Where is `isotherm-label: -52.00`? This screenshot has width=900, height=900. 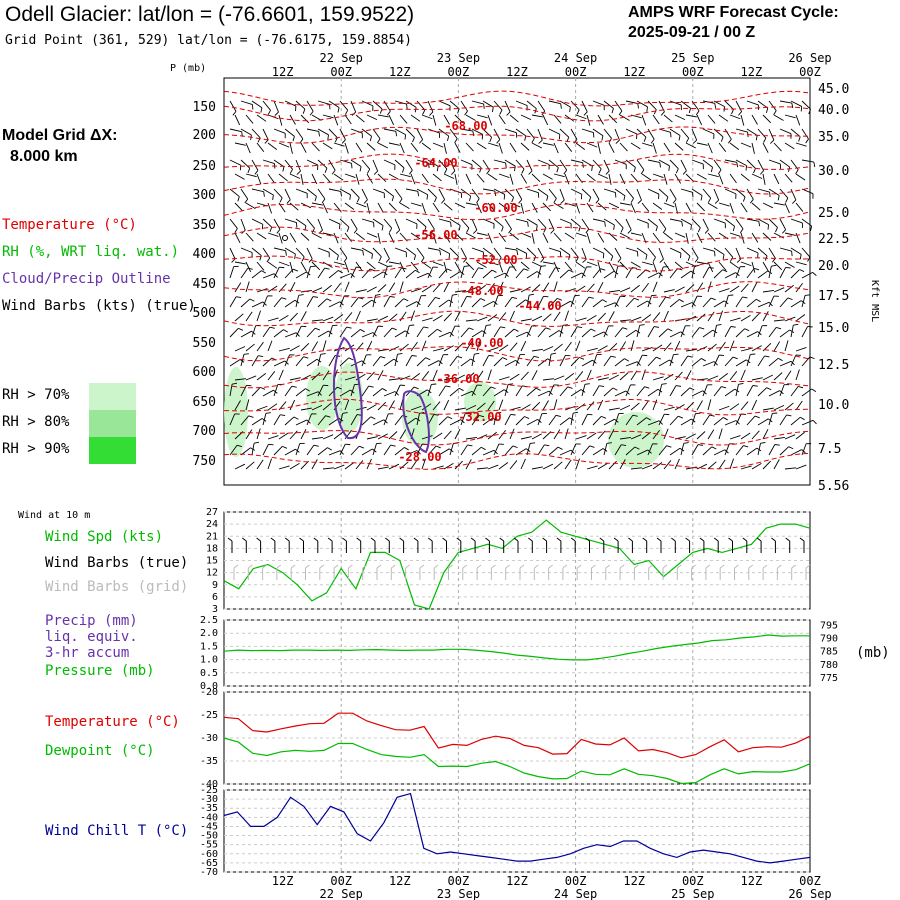
isotherm-label: -52.00 is located at coordinates (495, 260).